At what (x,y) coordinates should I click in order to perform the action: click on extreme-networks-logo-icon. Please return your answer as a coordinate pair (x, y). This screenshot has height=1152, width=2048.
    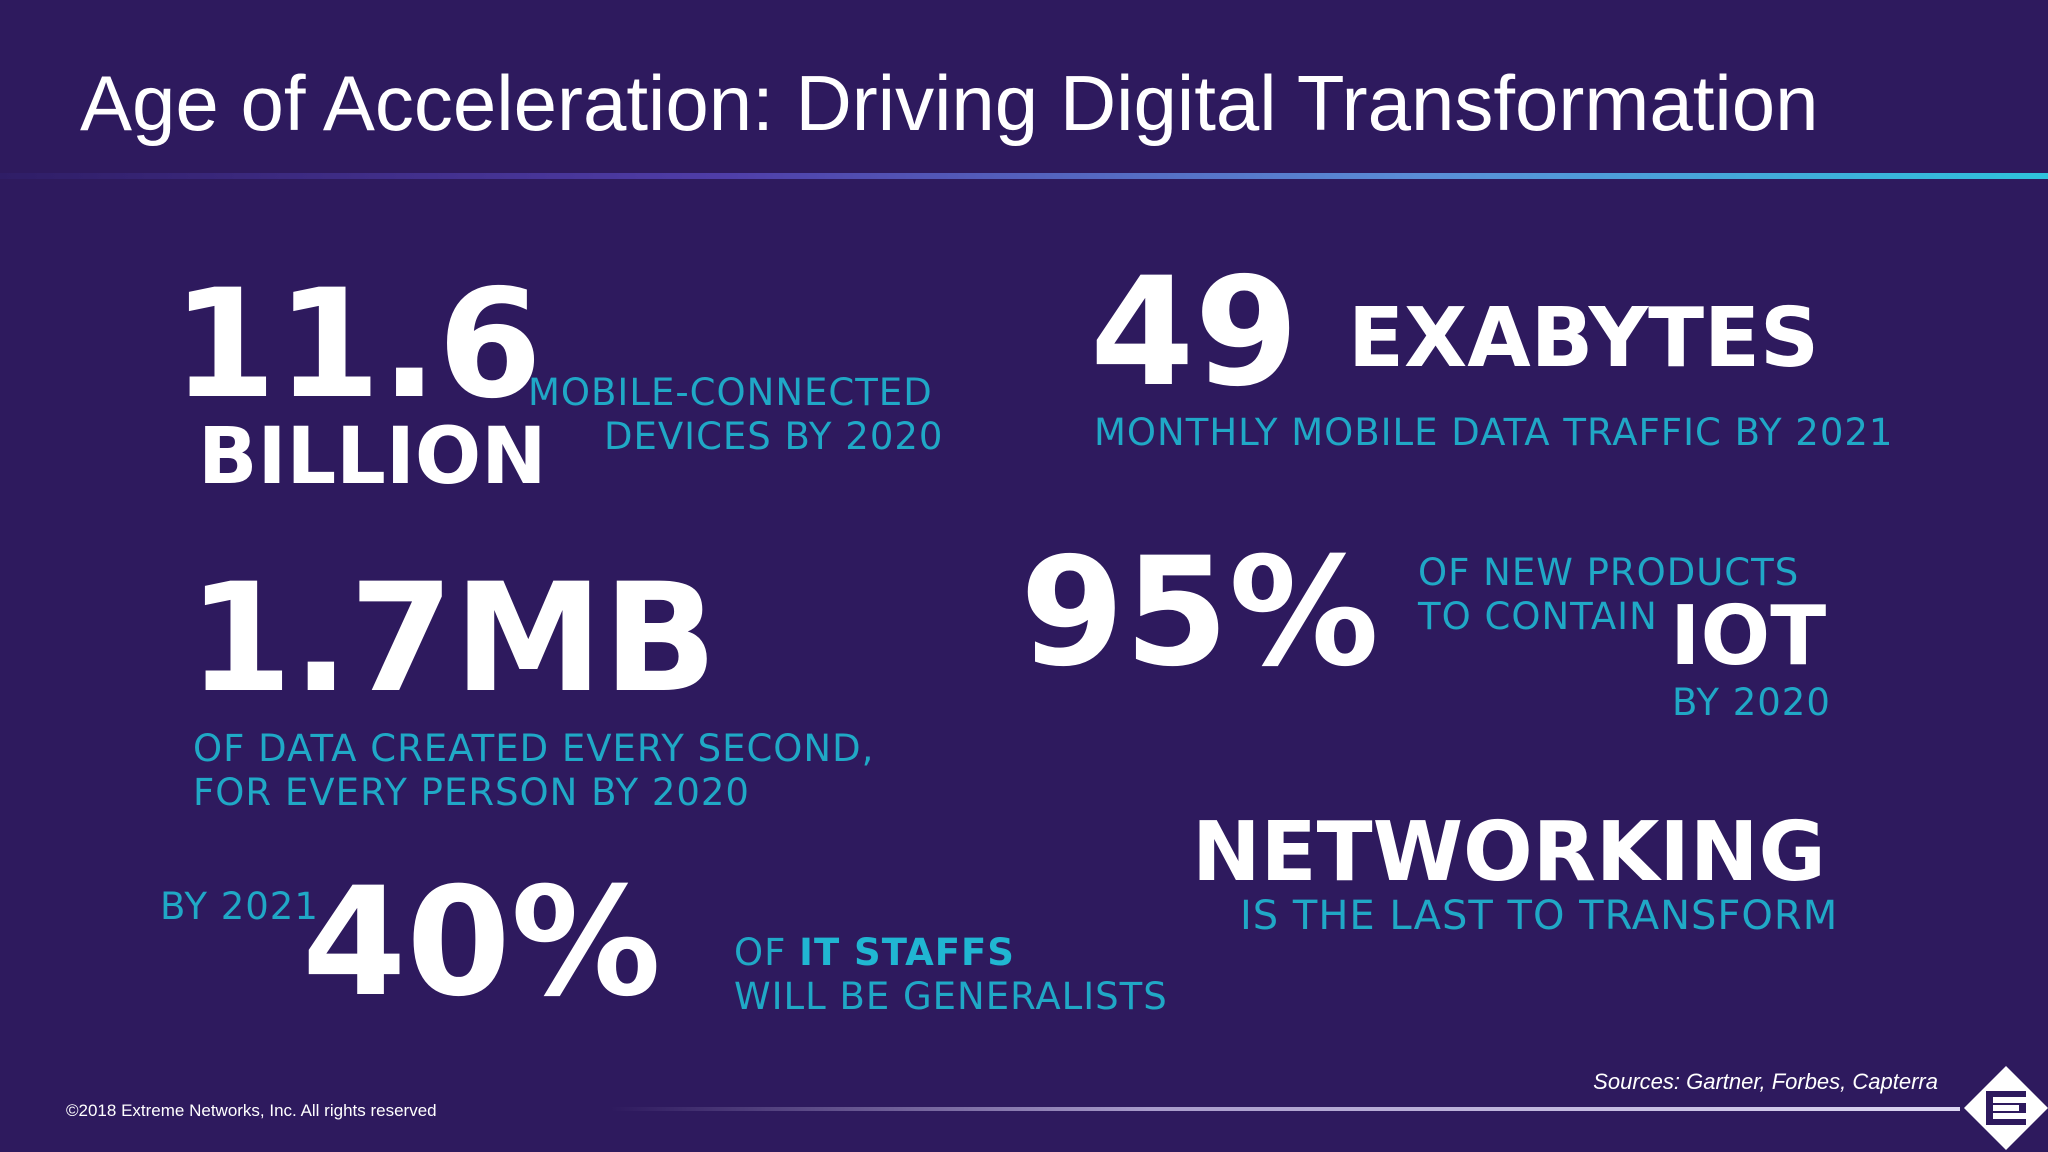
    Looking at the image, I should click on (2006, 1108).